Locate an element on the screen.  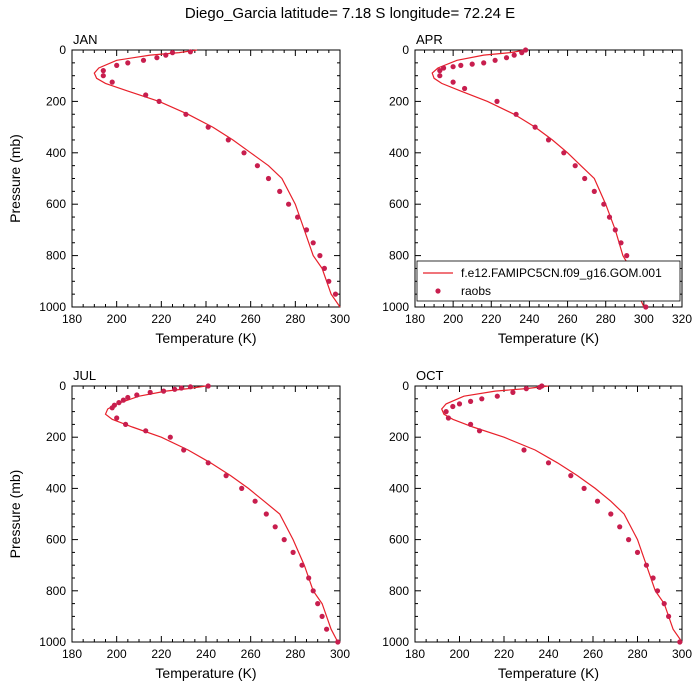
x-tick-label: 240 is located at coordinates (529, 319).